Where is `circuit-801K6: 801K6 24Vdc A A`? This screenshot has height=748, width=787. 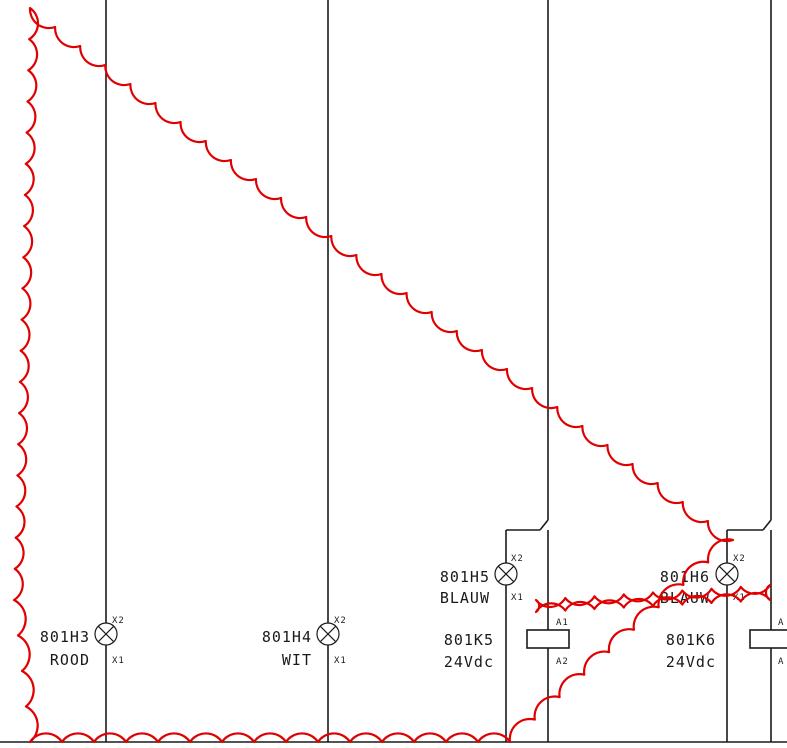
circuit-801K6: 801K6 24Vdc A A is located at coordinates (726, 636).